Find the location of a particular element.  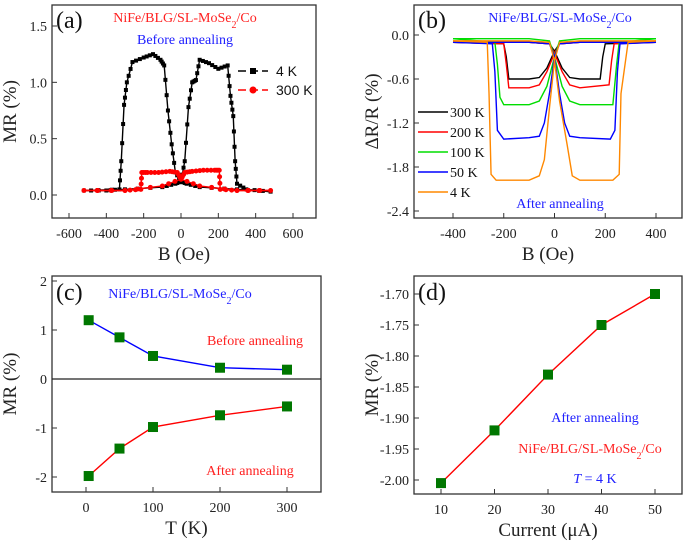

x-tick-label: -200 is located at coordinates (504, 234).